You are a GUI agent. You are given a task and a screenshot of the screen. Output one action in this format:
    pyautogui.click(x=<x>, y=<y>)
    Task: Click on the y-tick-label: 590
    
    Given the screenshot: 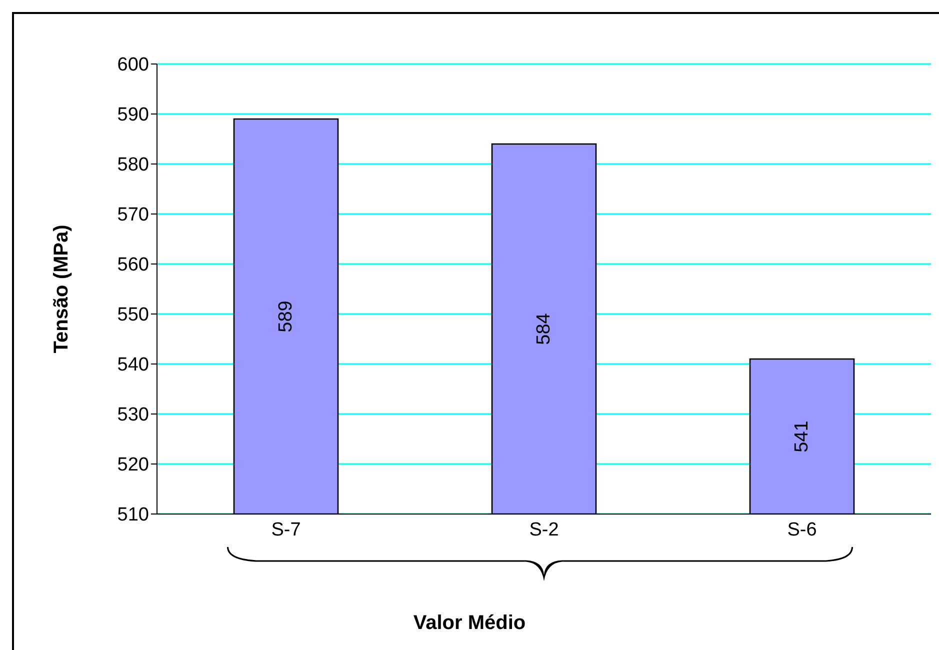 What is the action you would take?
    pyautogui.click(x=133, y=115)
    